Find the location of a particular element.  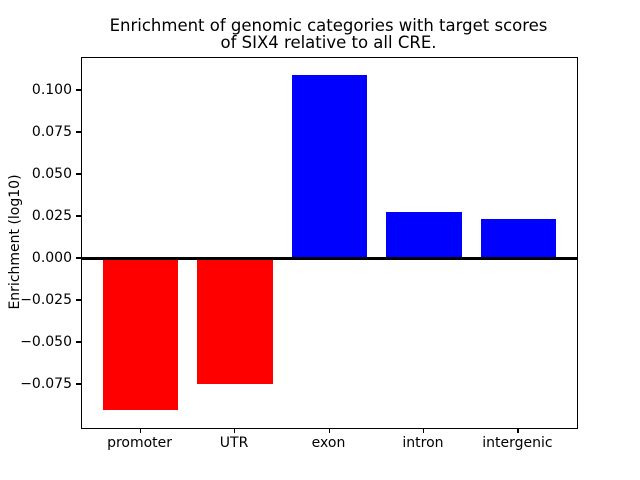

bar-exon is located at coordinates (329, 166).